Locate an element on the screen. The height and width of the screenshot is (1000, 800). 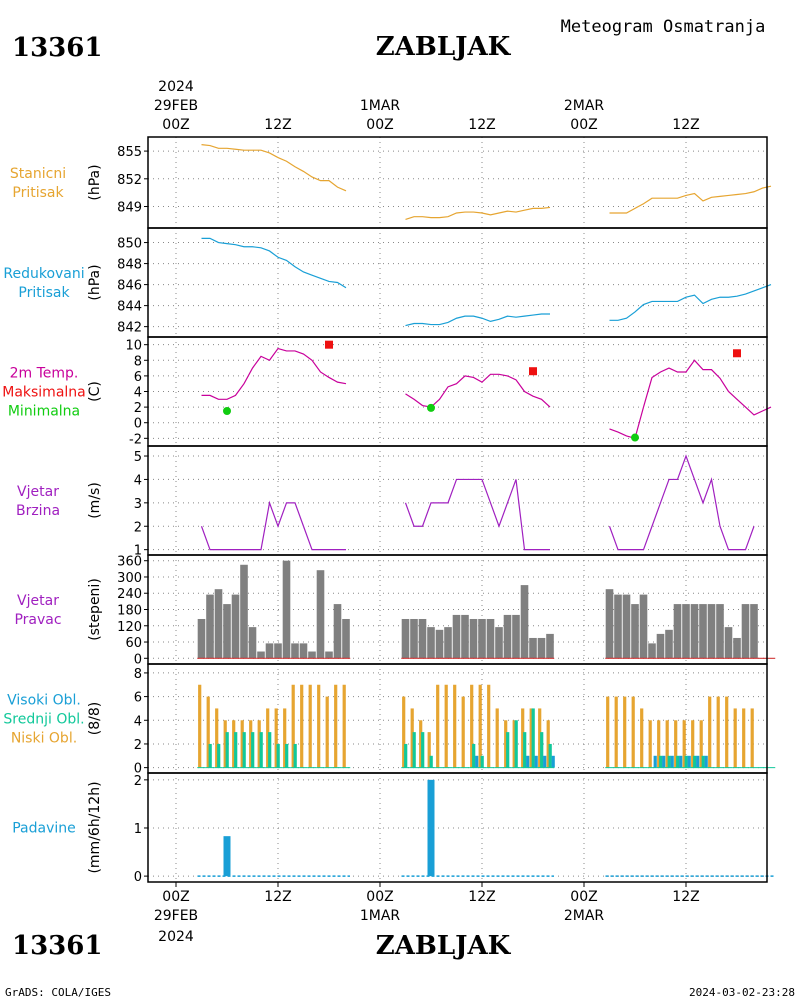
panel-title-line: Minimalna is located at coordinates (44, 412).